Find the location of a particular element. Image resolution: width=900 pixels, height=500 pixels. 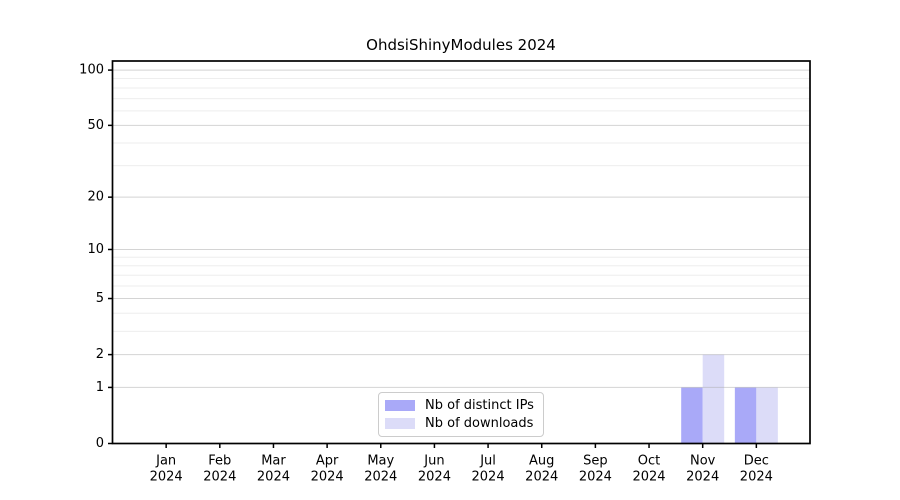

x-tick-label-month-nov: Nov is located at coordinates (703, 461).